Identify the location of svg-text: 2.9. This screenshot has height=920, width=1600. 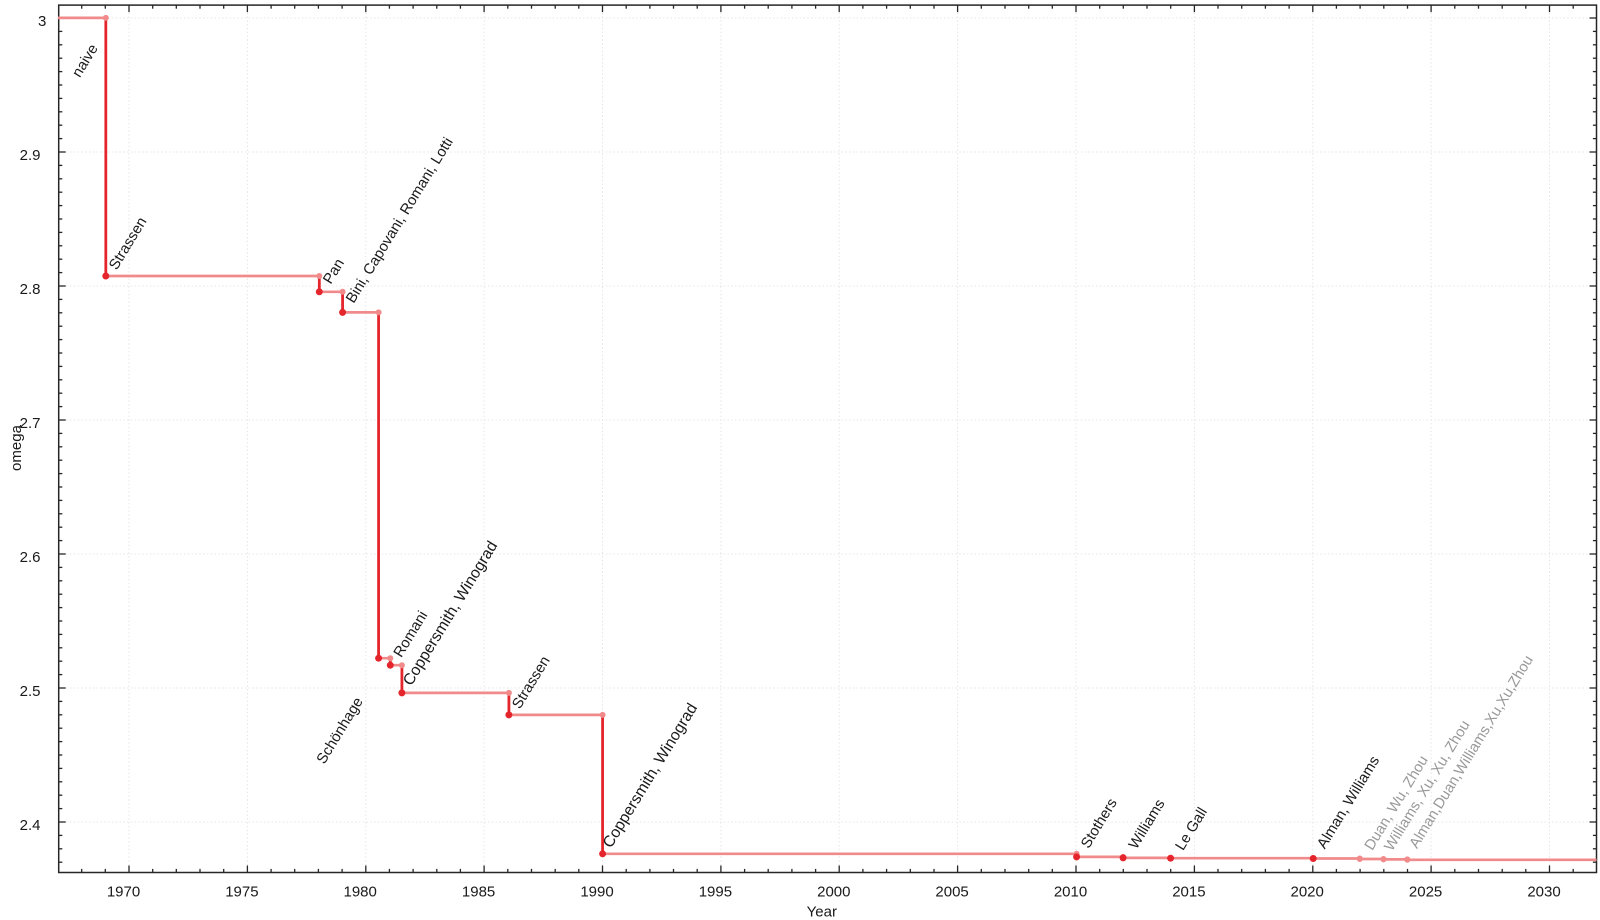
(30, 155).